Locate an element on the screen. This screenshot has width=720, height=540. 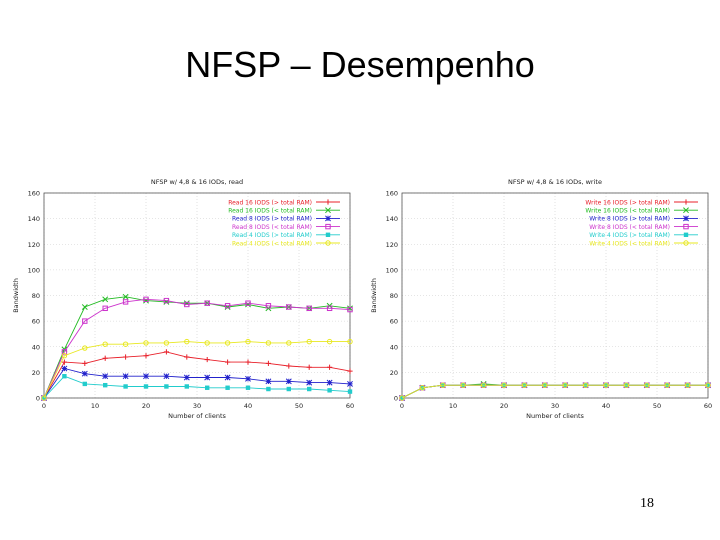
read-y-tick-label: 140 is located at coordinates (34, 219).